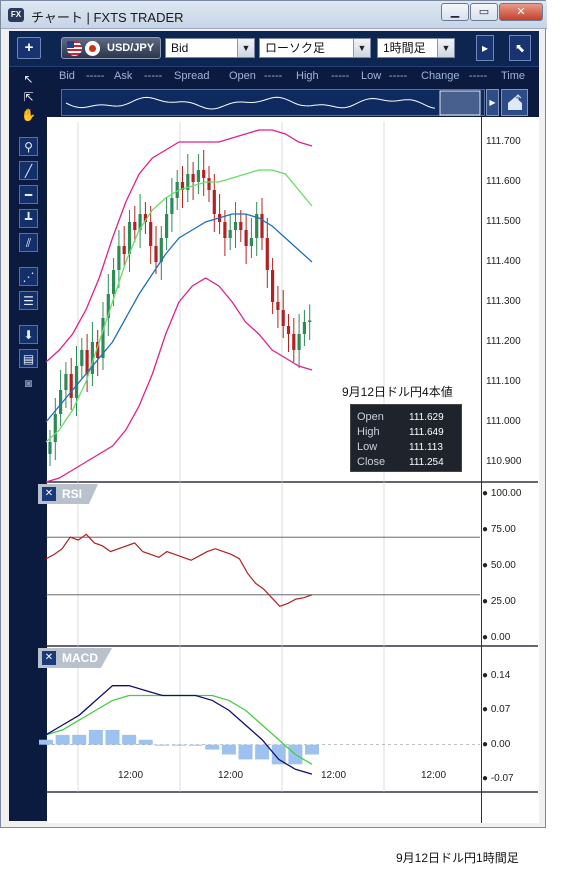  I want to click on low-label: Low, so click(367, 447).